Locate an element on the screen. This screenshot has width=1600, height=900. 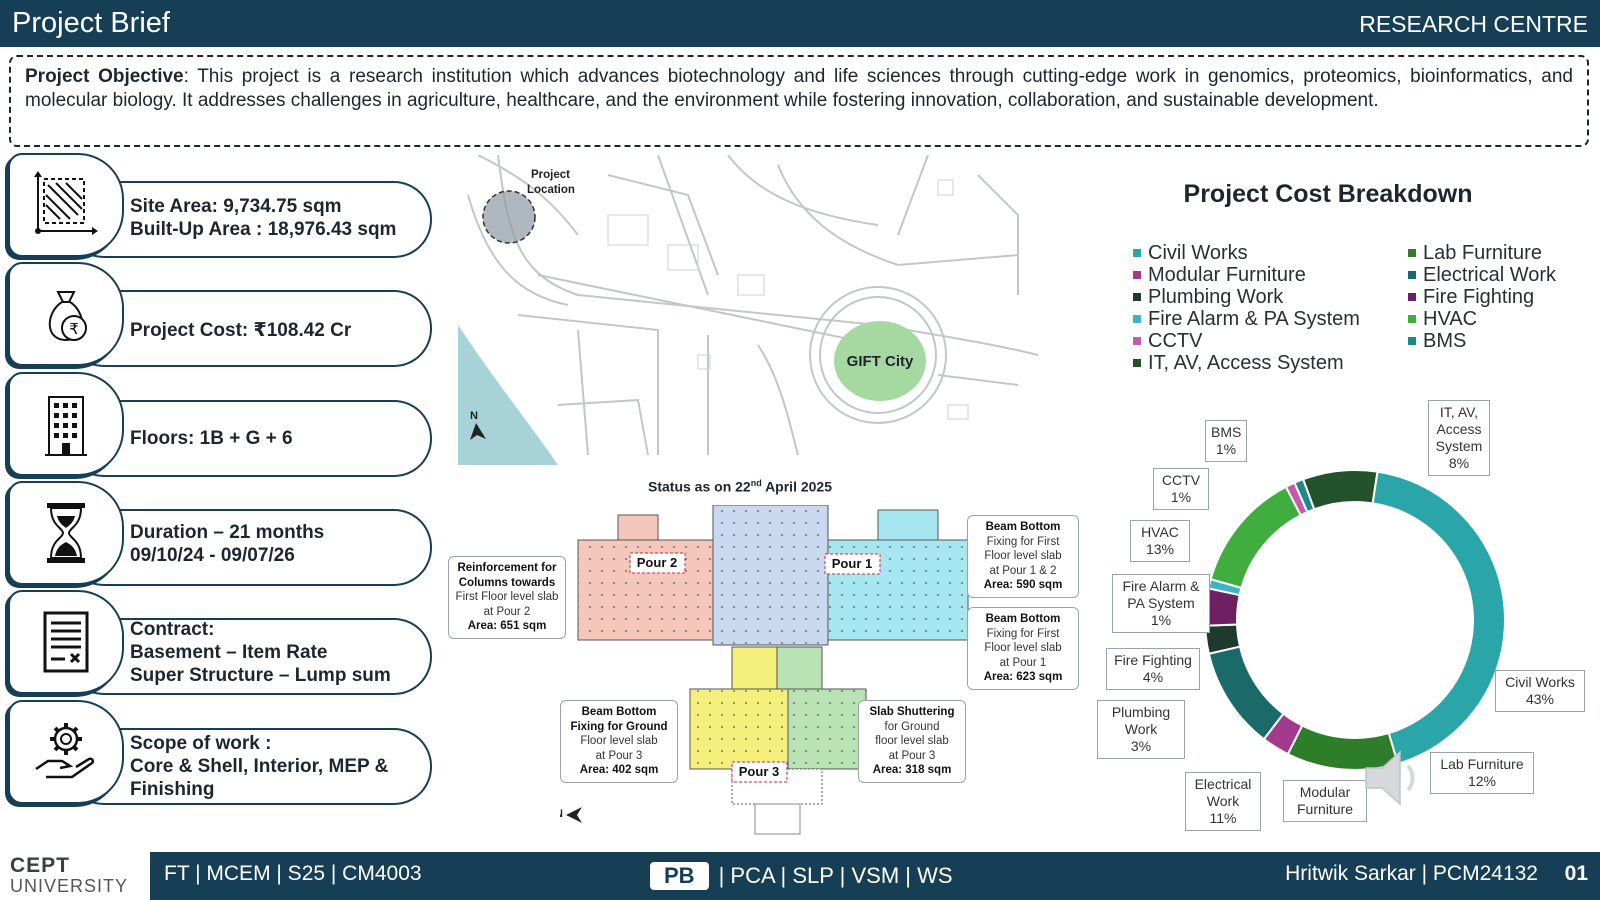
site-location-map: GIFT City Project Location N is located at coordinates (748, 310).